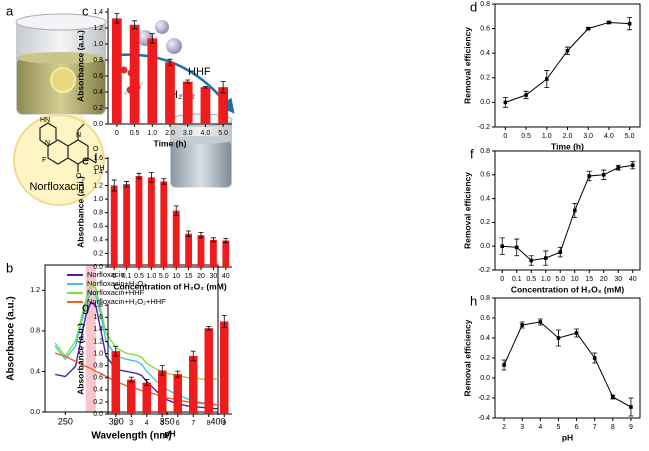  I want to click on atom-label: F, so click(44, 160).